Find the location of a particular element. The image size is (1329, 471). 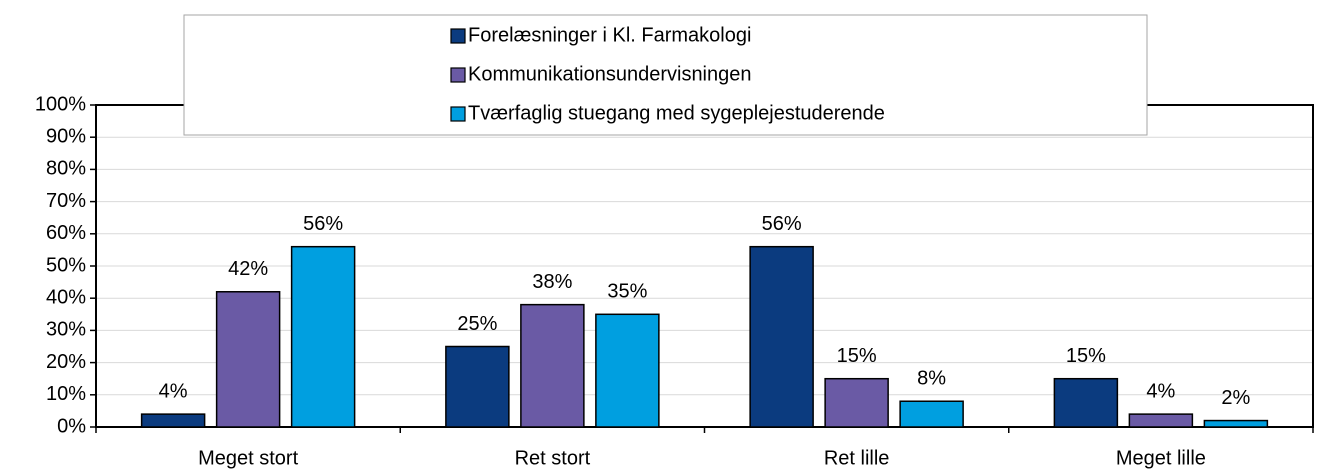

y-tick-label: 60% is located at coordinates (66, 233).